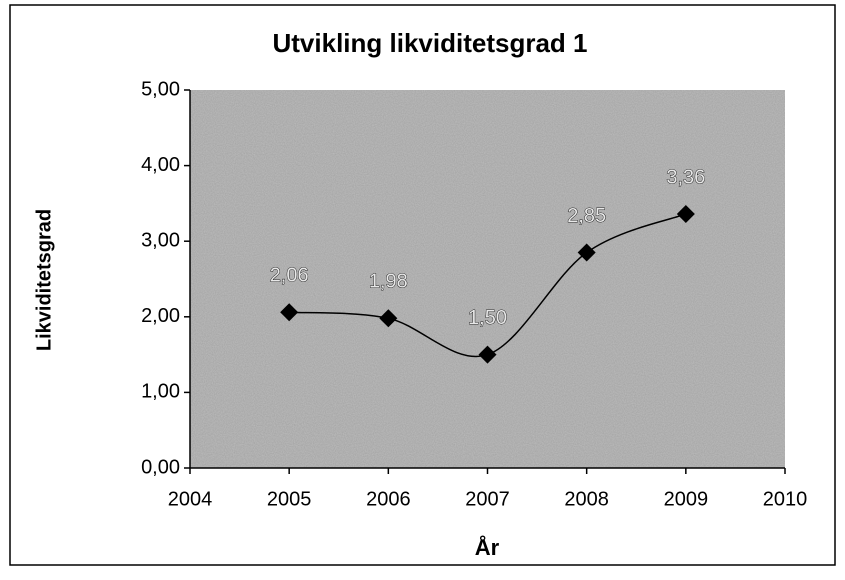  Describe the element at coordinates (160, 240) in the screenshot. I see `y-tick-label: 3,00` at that location.